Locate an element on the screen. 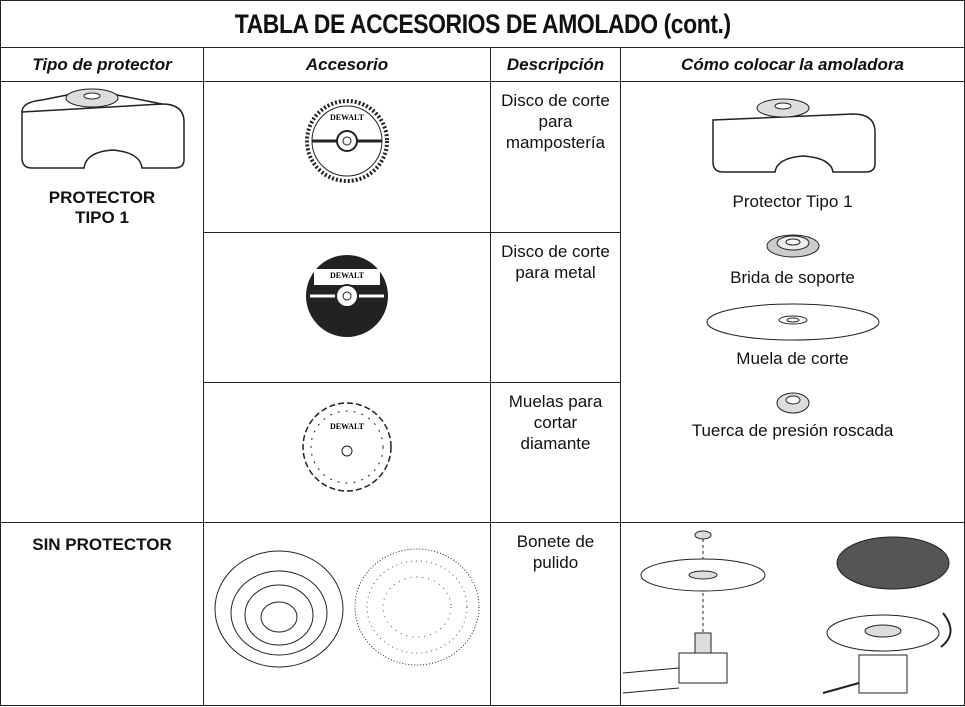 This screenshot has width=965, height=707. wheel-illustration is located at coordinates (793, 322).